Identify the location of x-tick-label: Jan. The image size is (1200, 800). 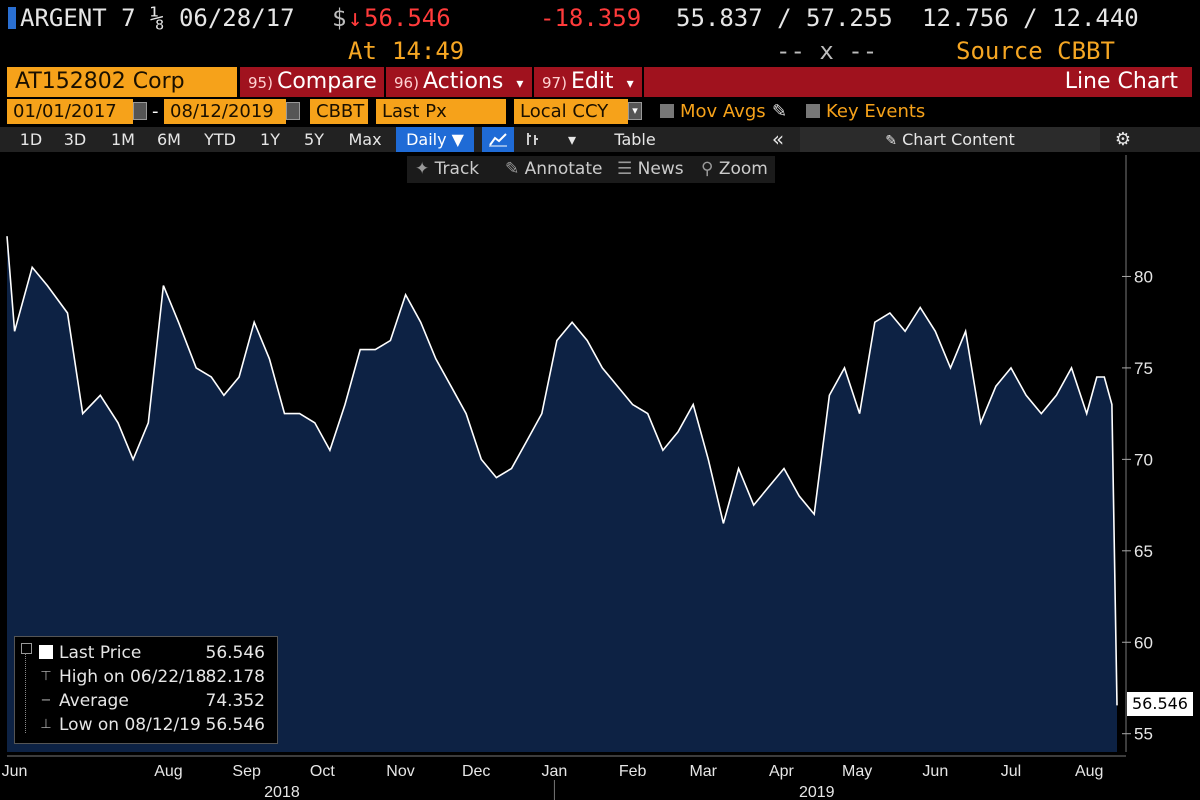
(555, 771).